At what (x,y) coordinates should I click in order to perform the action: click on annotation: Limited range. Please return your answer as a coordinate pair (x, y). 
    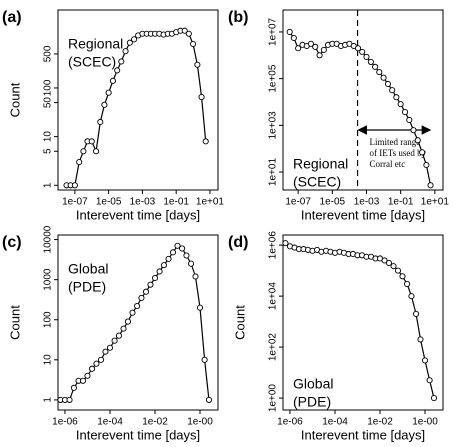
    Looking at the image, I should click on (395, 142).